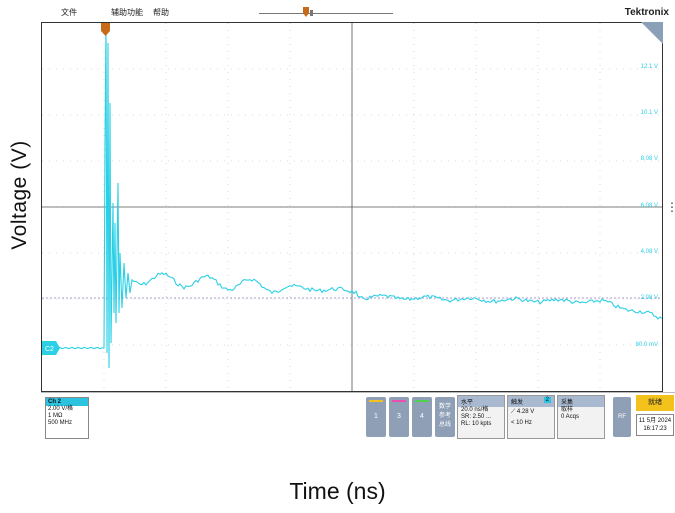 The height and width of the screenshot is (513, 675). I want to click on run-stop-button: 就绪, so click(655, 403).